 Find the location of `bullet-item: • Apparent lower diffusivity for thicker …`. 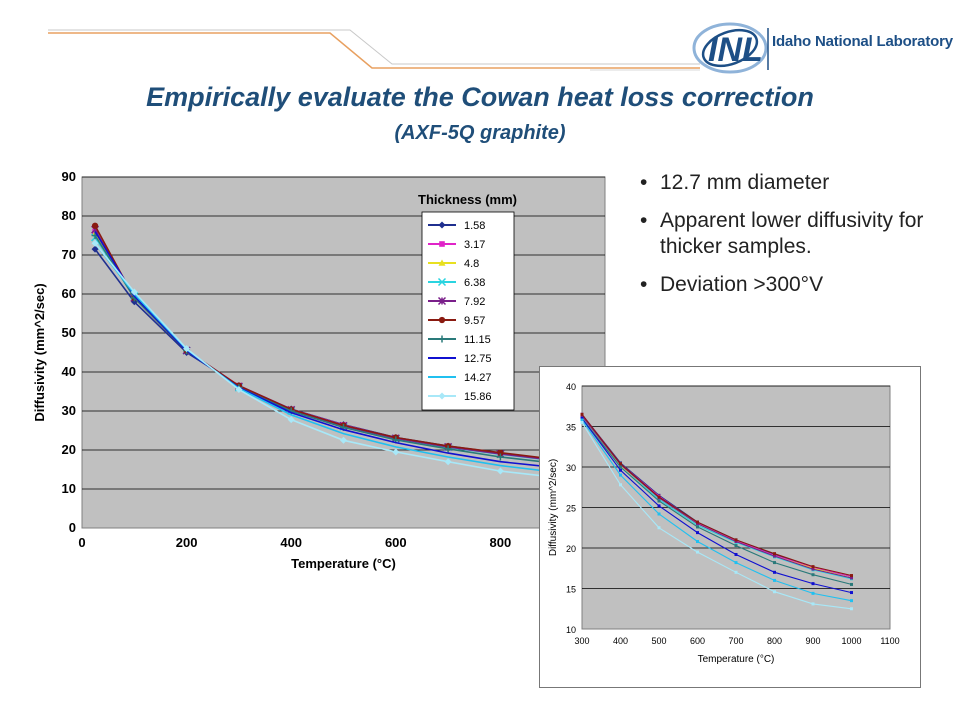

bullet-item: • Apparent lower diffusivity for thicker … is located at coordinates (790, 234).